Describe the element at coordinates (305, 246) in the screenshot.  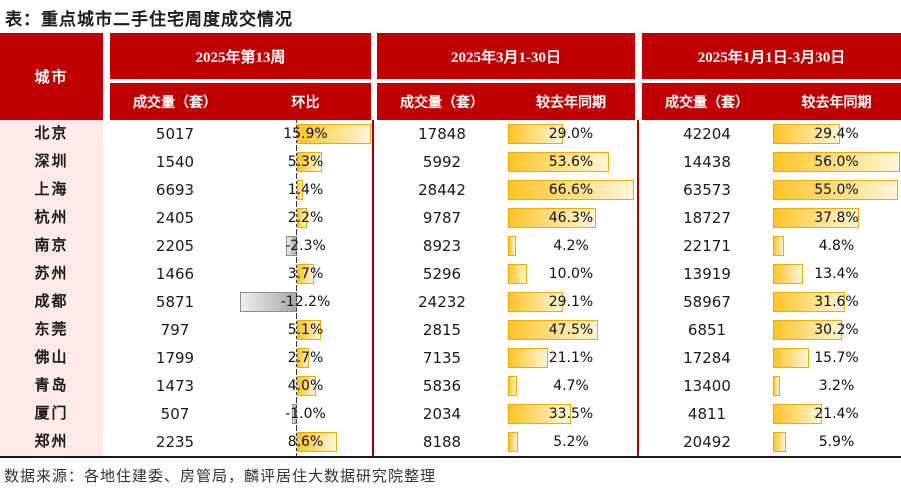
I see `week-change-label: -2.3%` at that location.